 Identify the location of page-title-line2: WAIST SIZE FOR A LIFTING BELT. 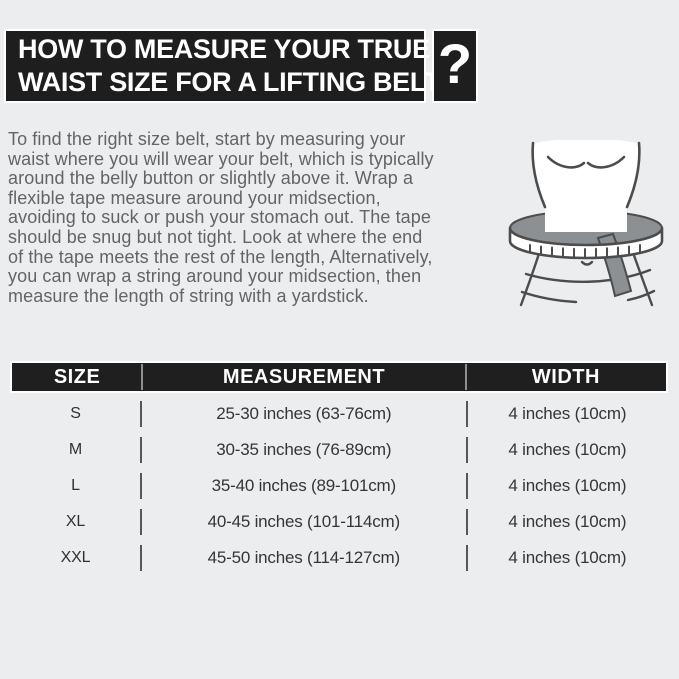
(229, 82).